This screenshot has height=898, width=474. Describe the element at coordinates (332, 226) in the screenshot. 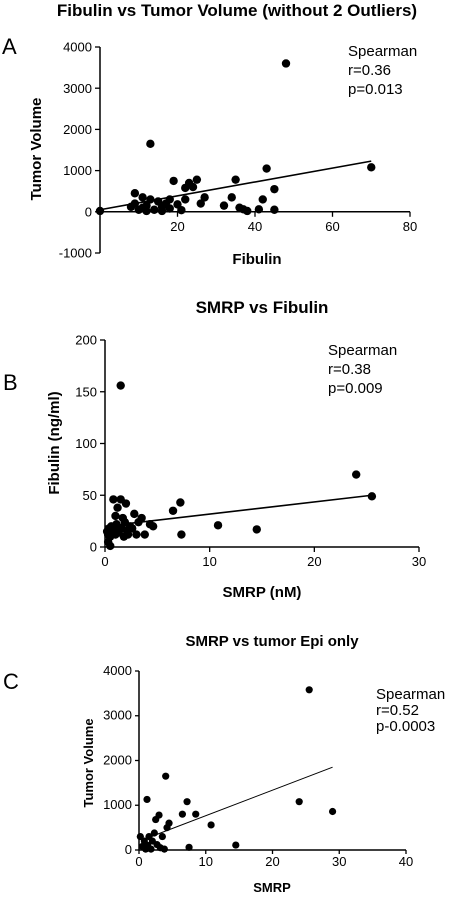

I see `x-tick-label: 60` at that location.